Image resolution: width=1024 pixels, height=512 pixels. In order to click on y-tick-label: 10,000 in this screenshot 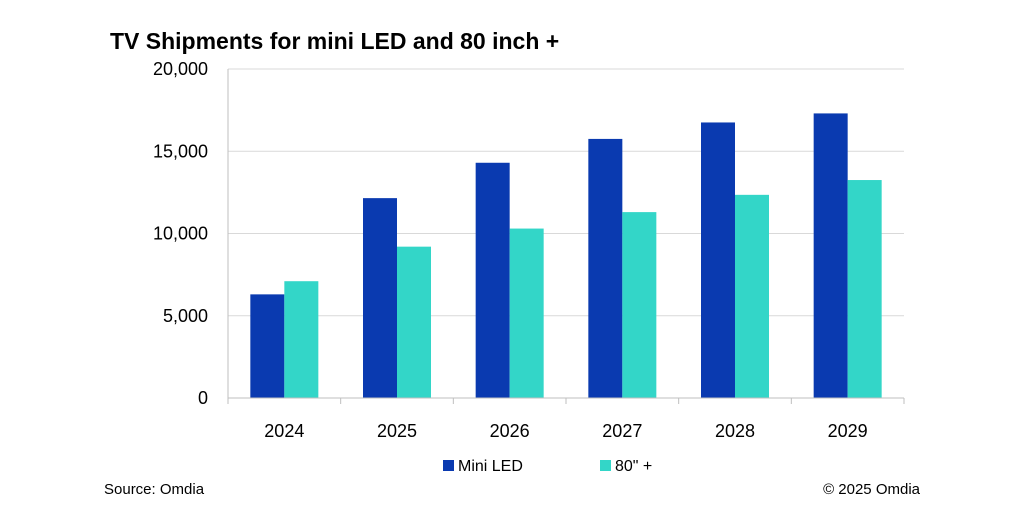, I will do `click(180, 234)`.